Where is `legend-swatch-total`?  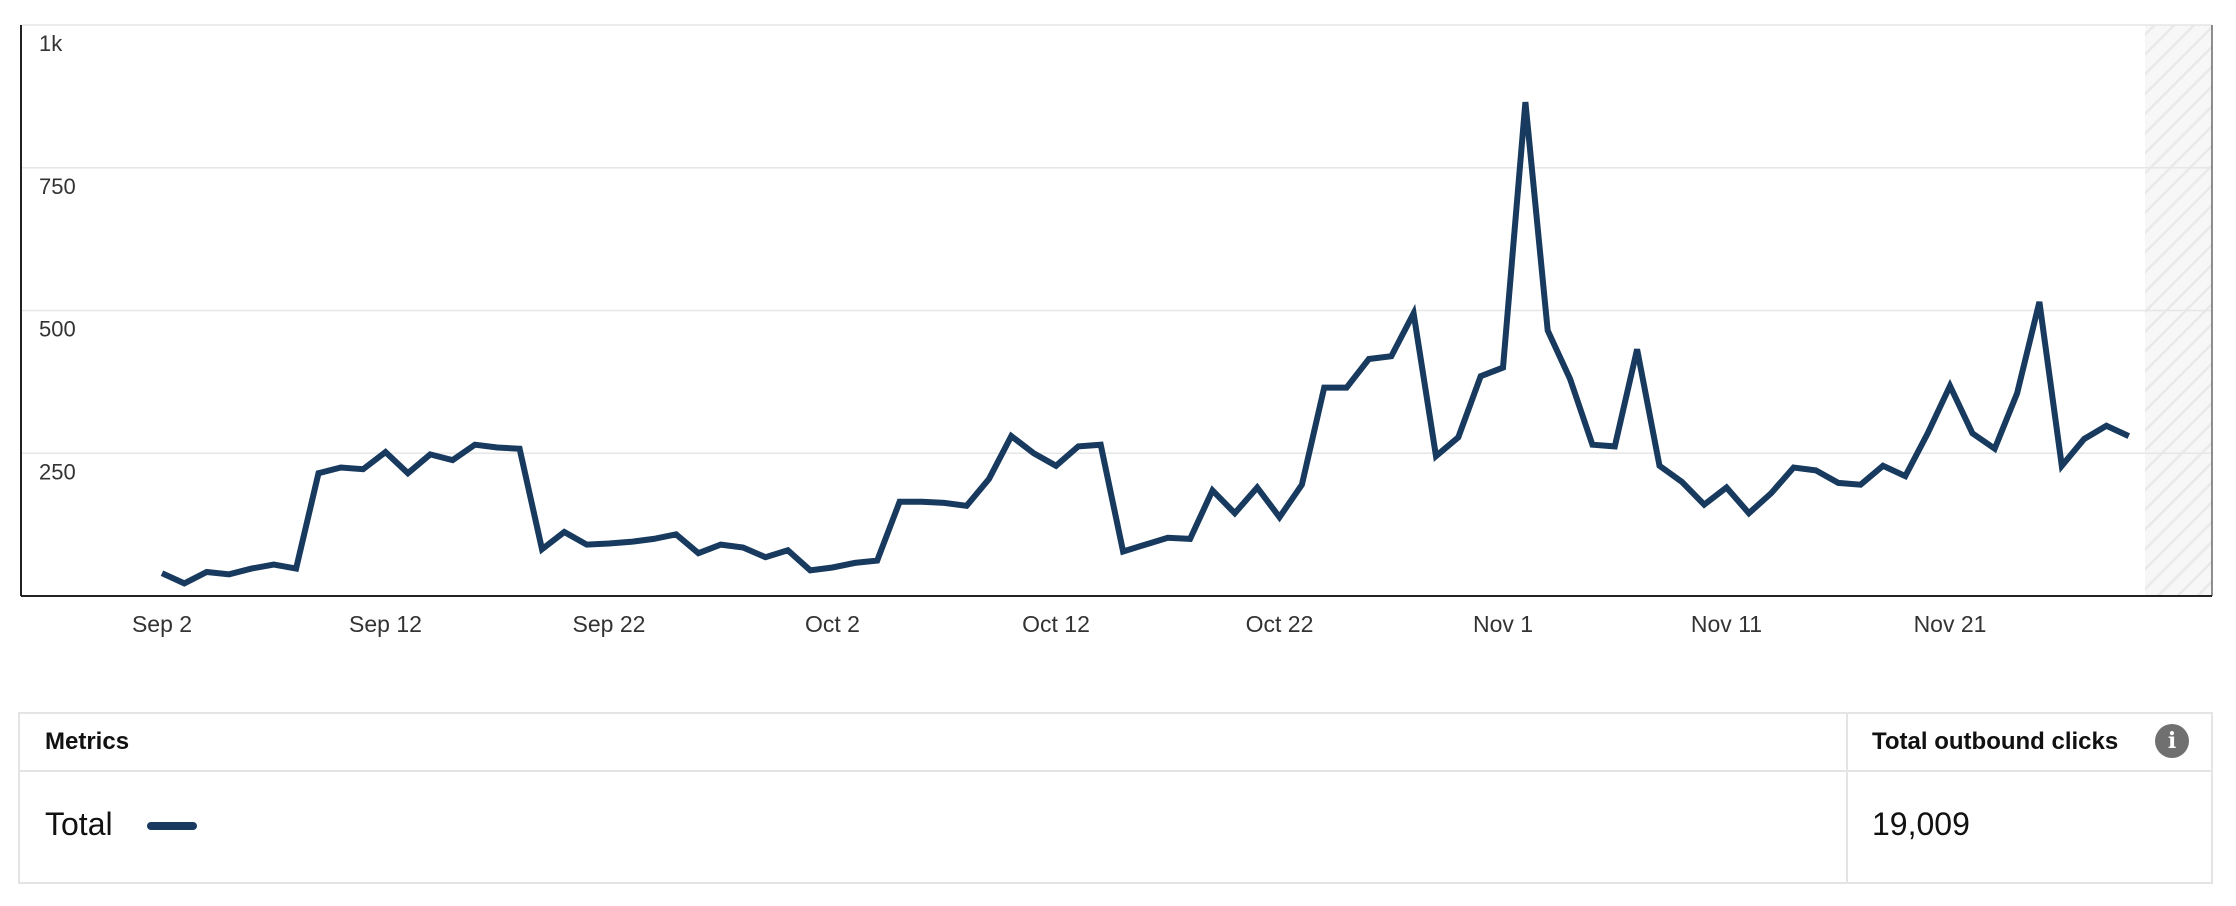
legend-swatch-total is located at coordinates (172, 826).